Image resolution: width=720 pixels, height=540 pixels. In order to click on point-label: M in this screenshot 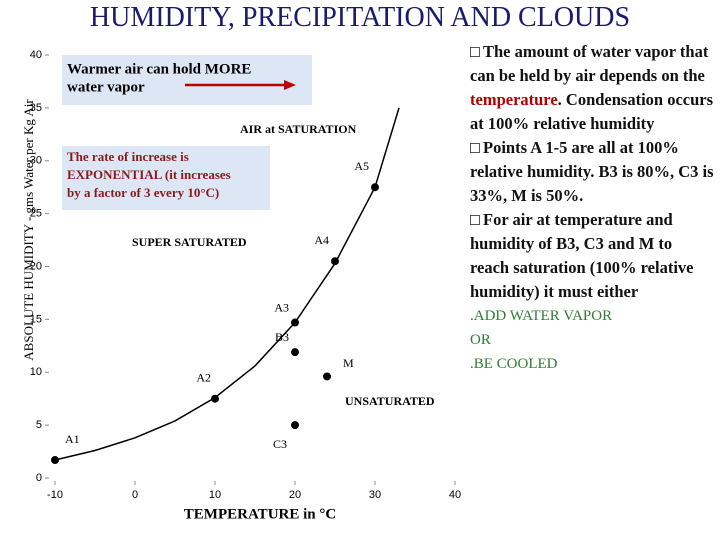, I will do `click(348, 363)`.